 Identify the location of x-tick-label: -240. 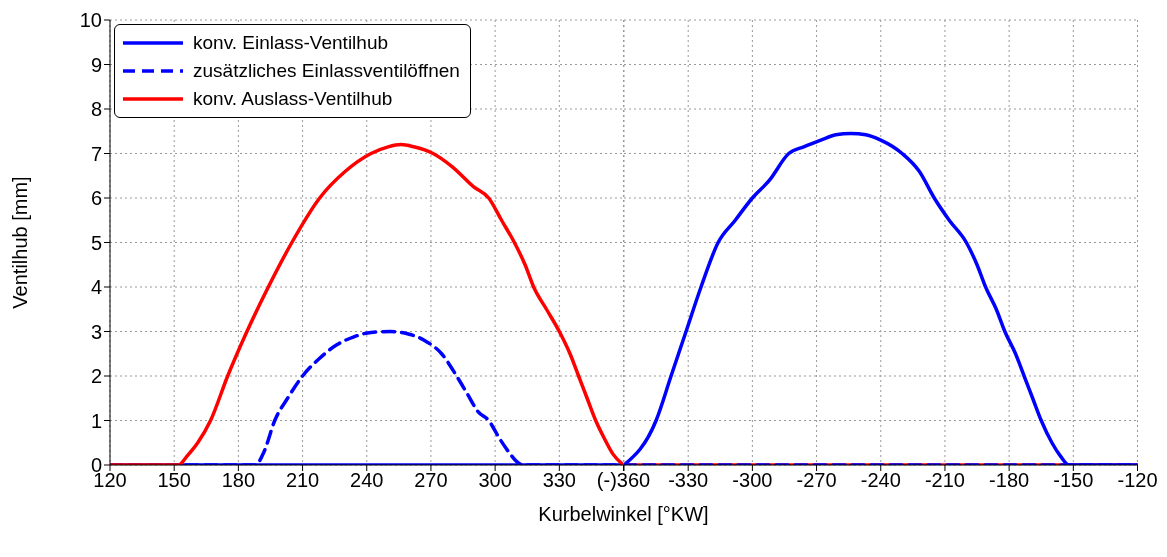
(880, 480).